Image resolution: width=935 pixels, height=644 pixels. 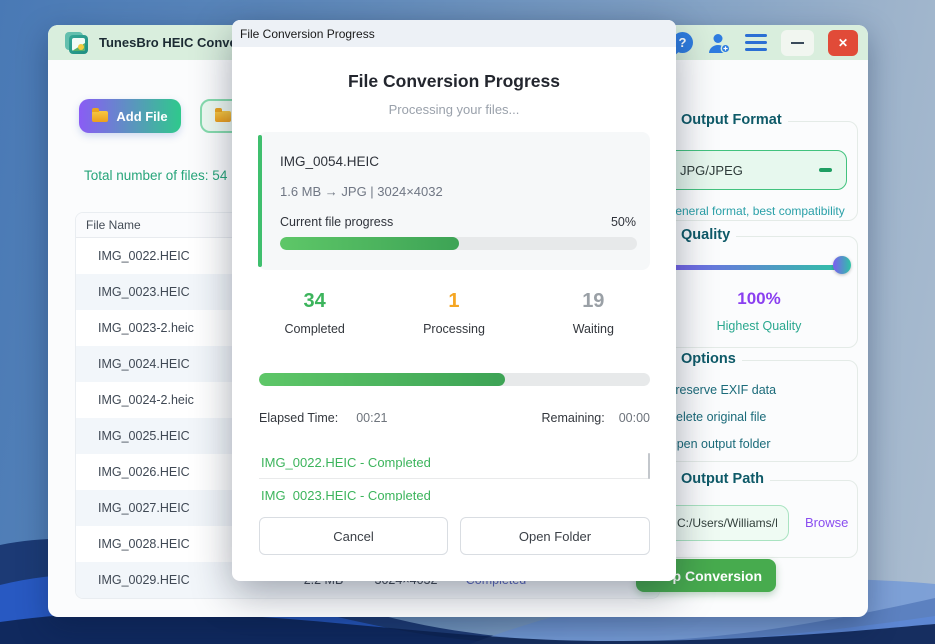 What do you see at coordinates (382, 379) in the screenshot?
I see `overall-progress-fill` at bounding box center [382, 379].